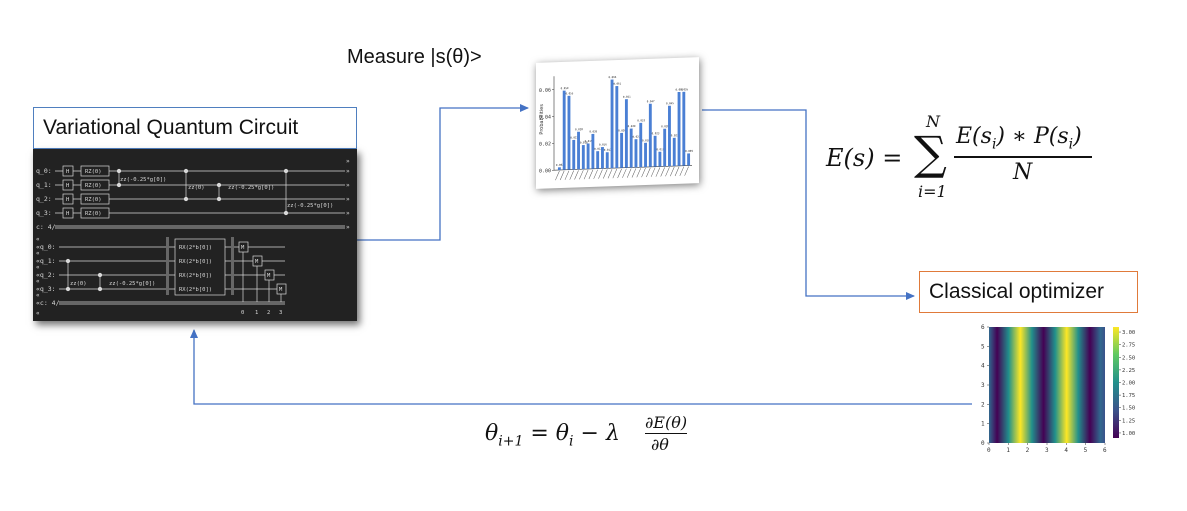  Describe the element at coordinates (617, 83) in the screenshot. I see `histogram-data-label: 0.061` at that location.